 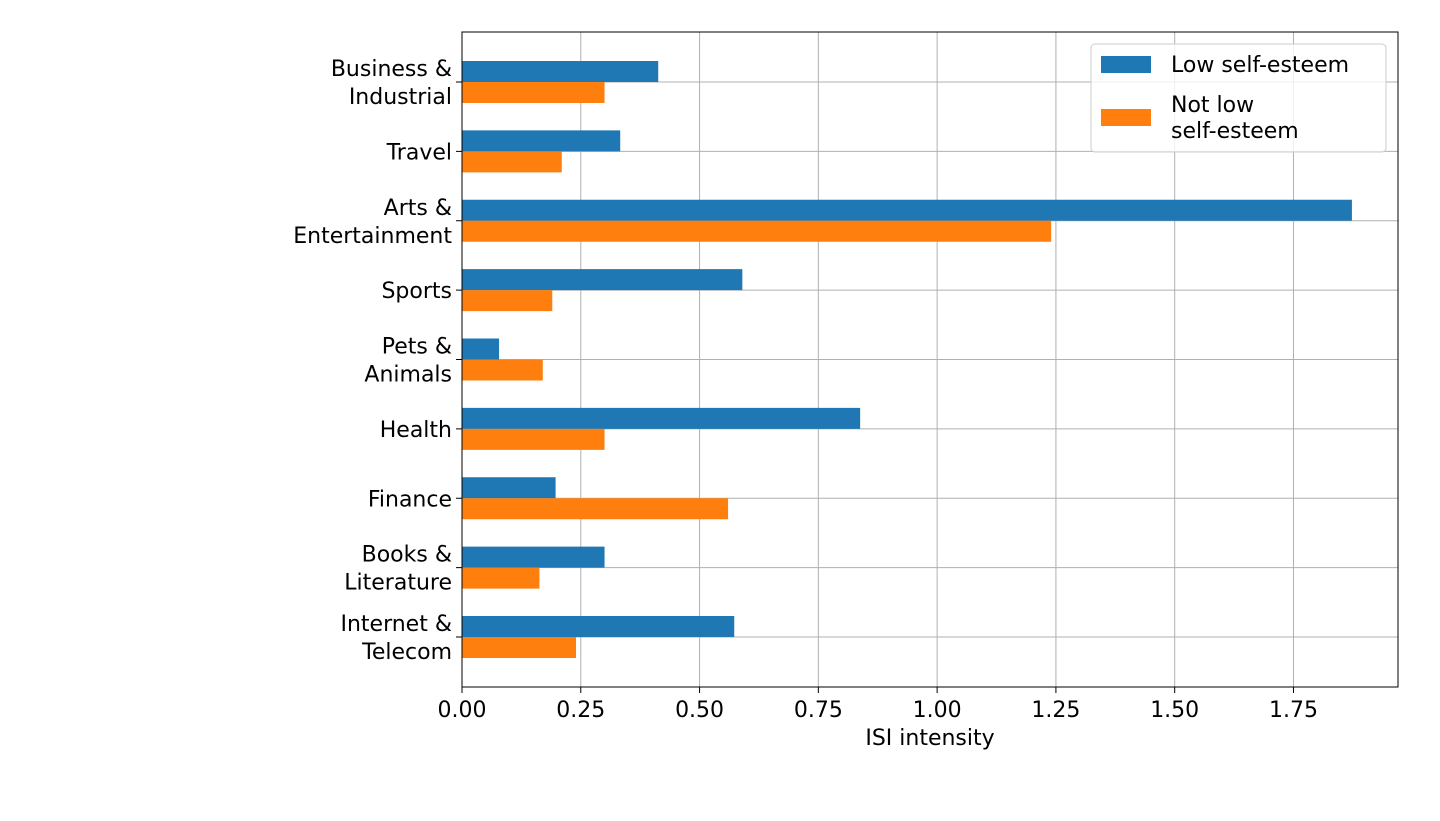 I want to click on x-tick-label: 1.75, so click(x=1293, y=710).